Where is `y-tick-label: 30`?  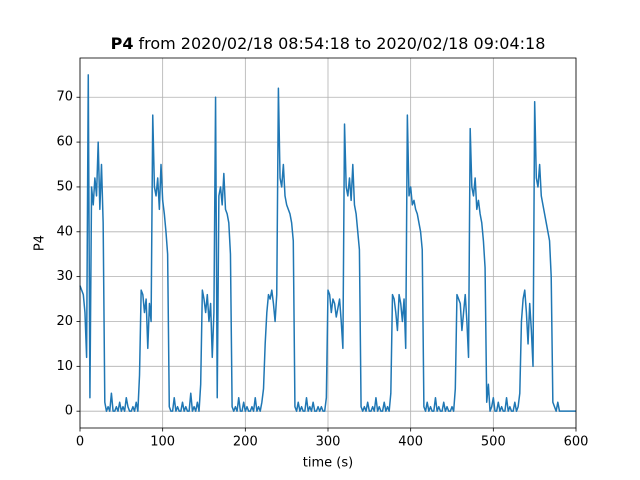
y-tick-label: 30 is located at coordinates (64, 276).